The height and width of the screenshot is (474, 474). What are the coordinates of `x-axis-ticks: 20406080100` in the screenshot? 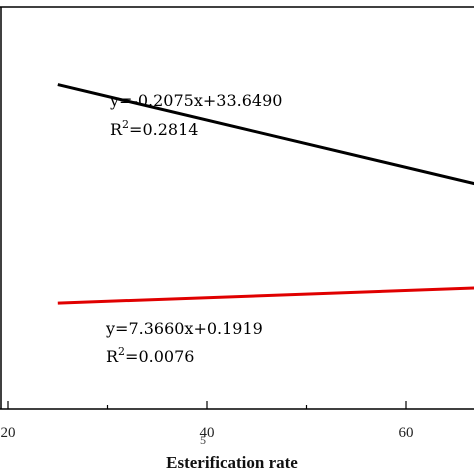 It's located at (207, 421).